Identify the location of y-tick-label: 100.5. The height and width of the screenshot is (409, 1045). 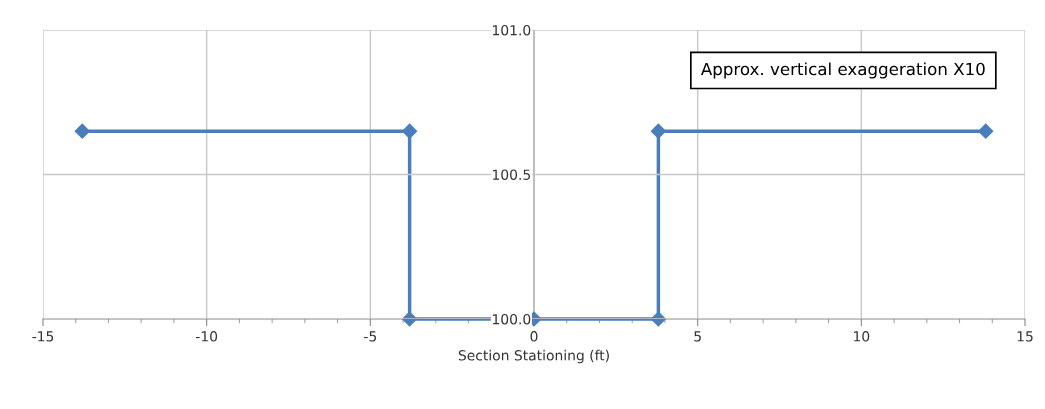
(511, 174).